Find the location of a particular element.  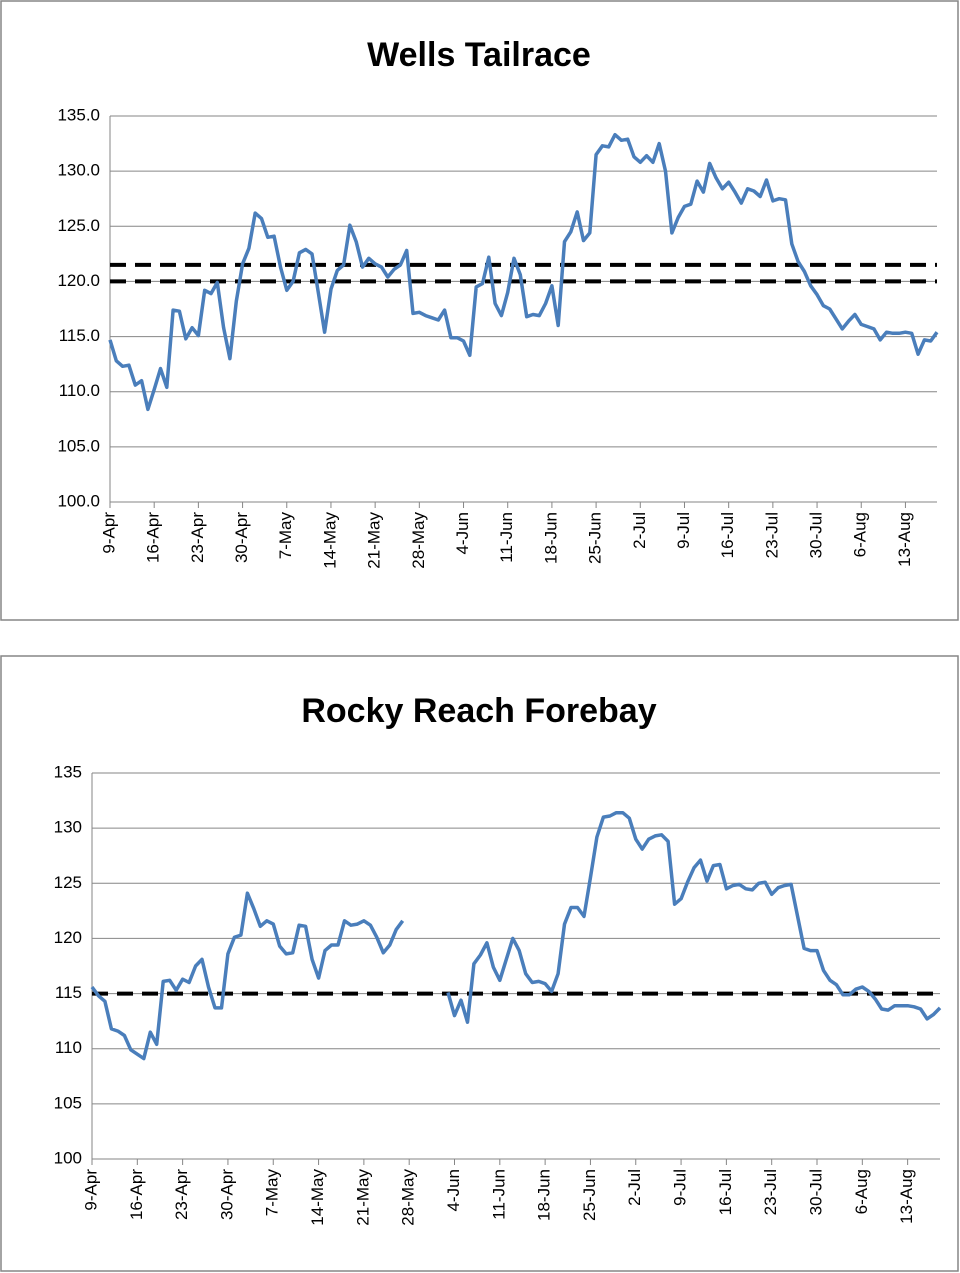

y-tick-label: 105.0 is located at coordinates (78, 445).